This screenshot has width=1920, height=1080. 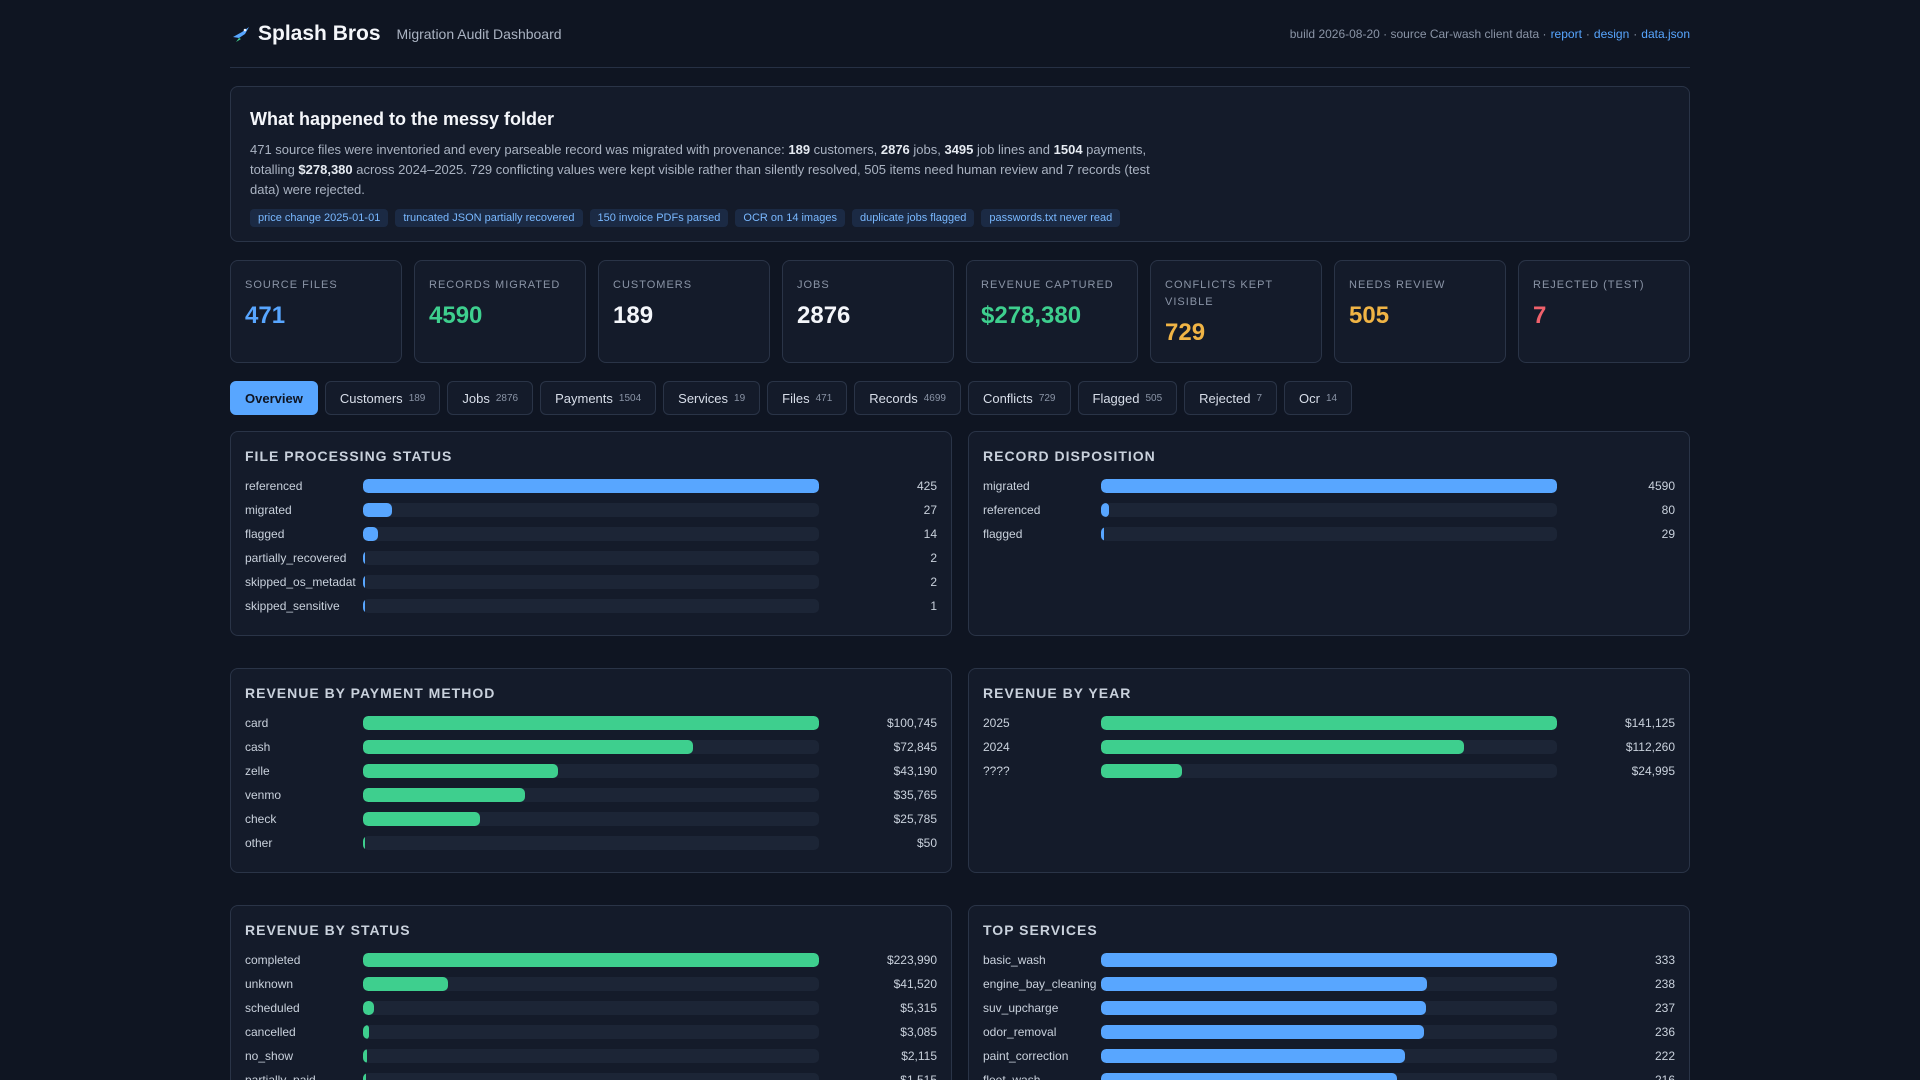 I want to click on bar-label: check, so click(x=261, y=819).